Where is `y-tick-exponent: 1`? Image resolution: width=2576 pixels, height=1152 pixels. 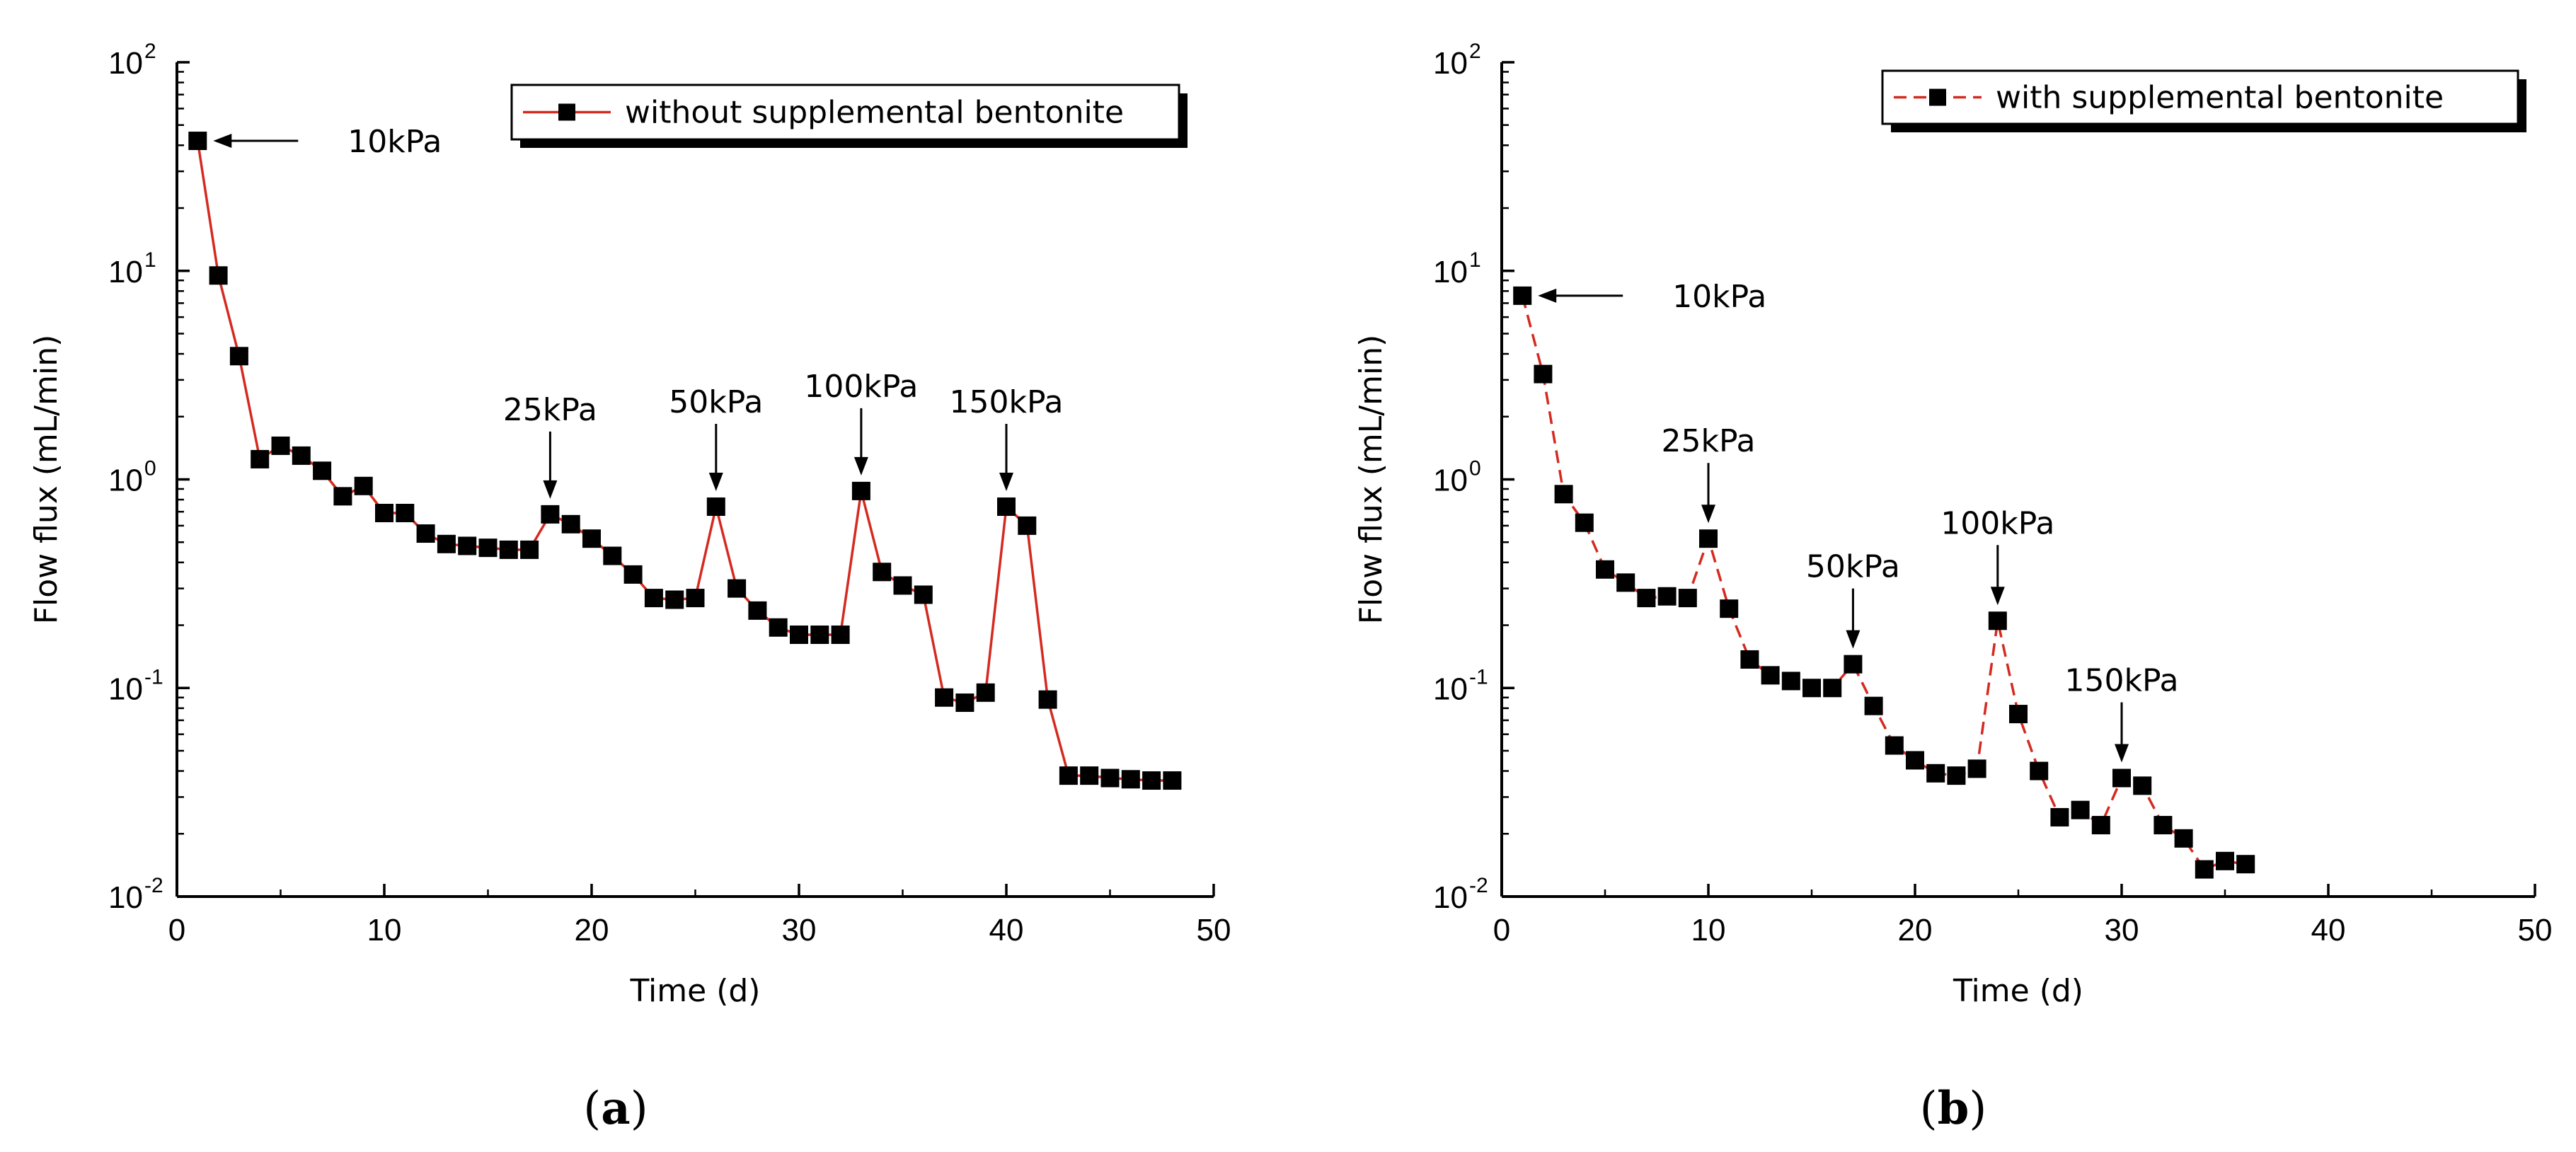
y-tick-exponent: 1 is located at coordinates (150, 260).